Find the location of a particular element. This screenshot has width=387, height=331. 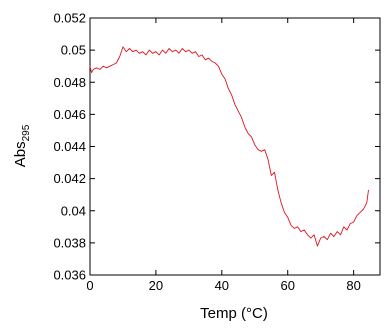

y-axis-title: Abs295 is located at coordinates (22, 145).